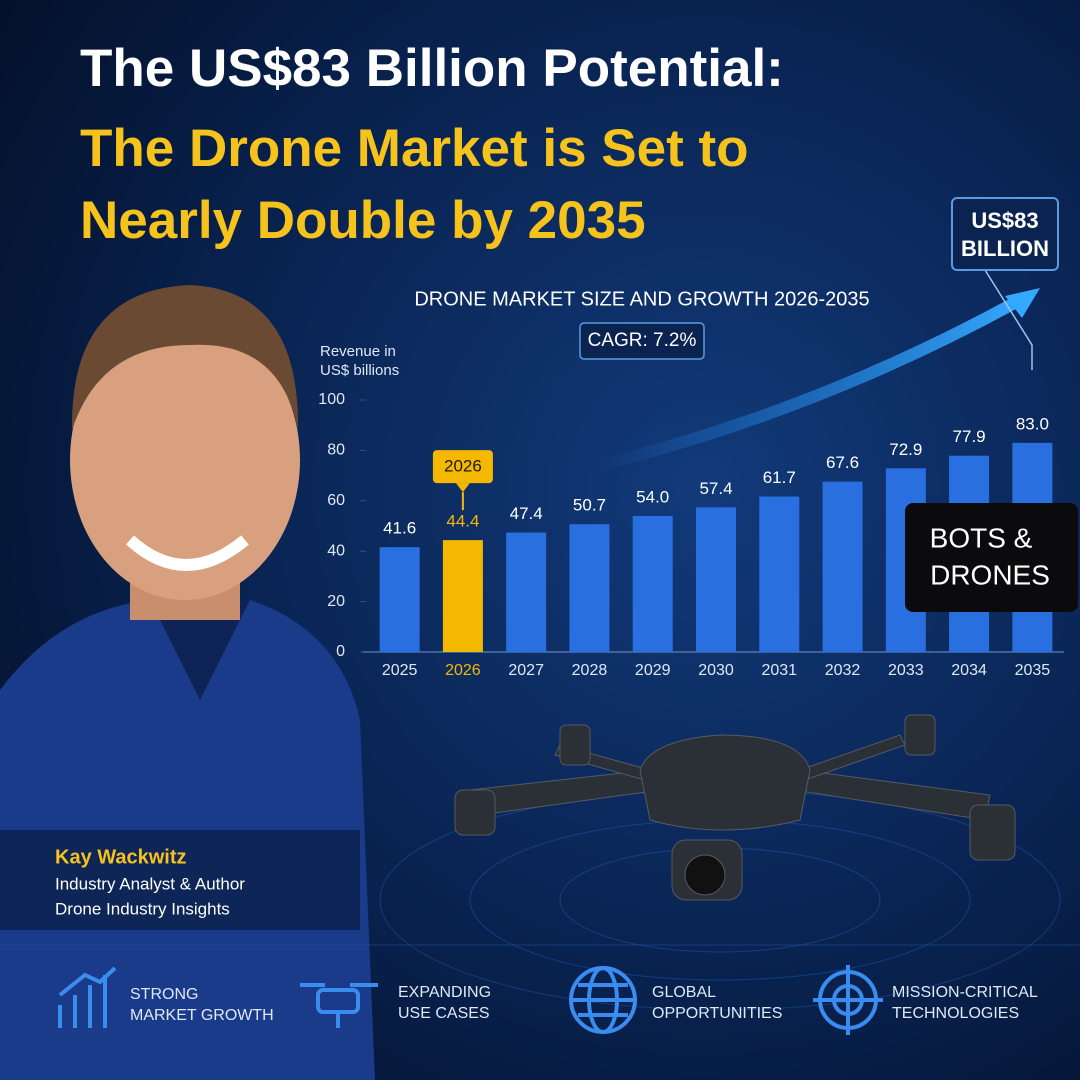  What do you see at coordinates (955, 1013) in the screenshot?
I see `feature-text: TECHNOLOGIES` at bounding box center [955, 1013].